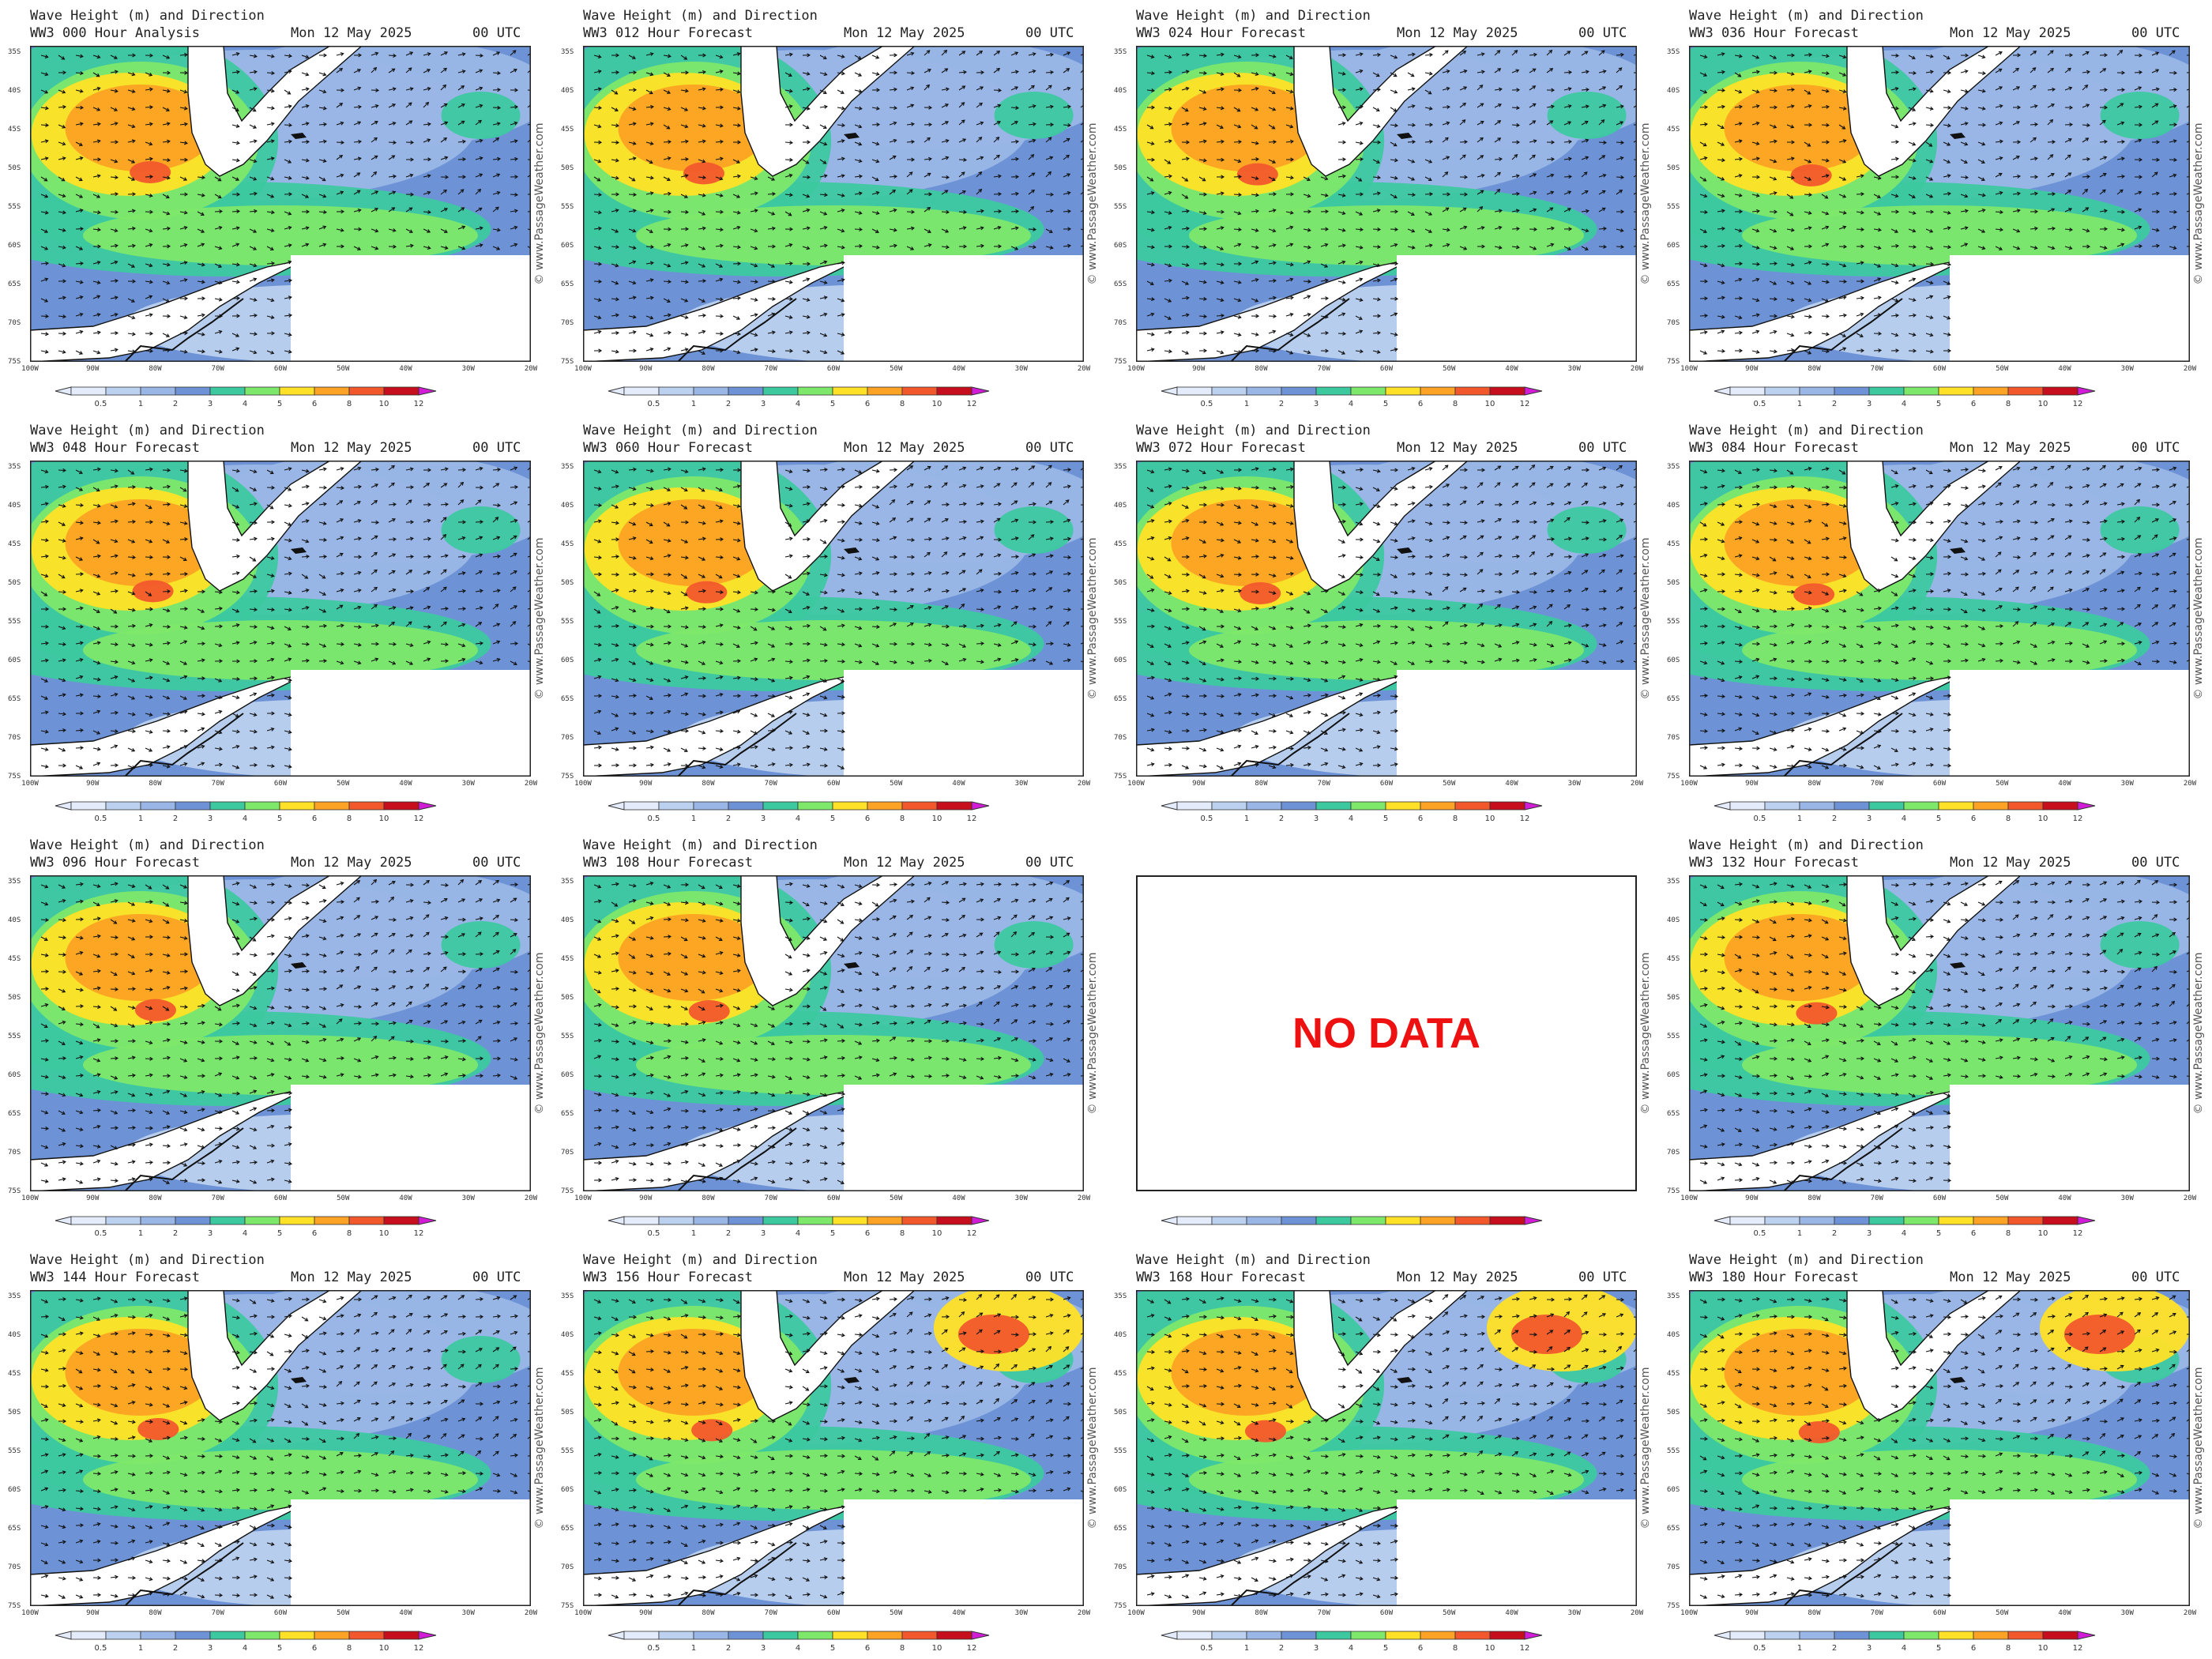 The width and height of the screenshot is (2212, 1659). I want to click on longitude-label: 70W, so click(1877, 369).